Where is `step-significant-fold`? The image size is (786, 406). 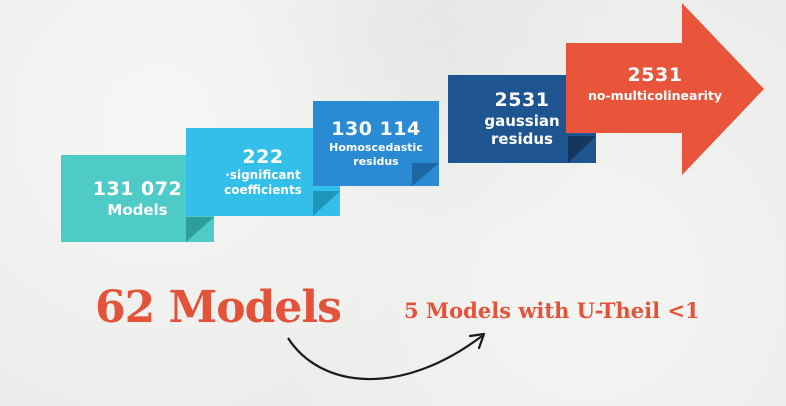 step-significant-fold is located at coordinates (326, 203).